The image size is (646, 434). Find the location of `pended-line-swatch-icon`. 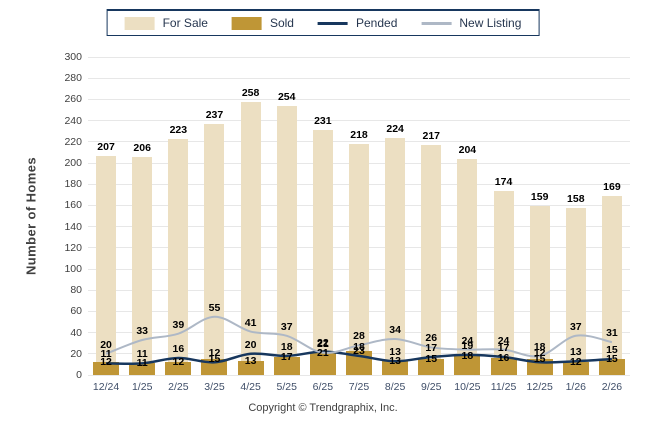

pended-line-swatch-icon is located at coordinates (332, 23).